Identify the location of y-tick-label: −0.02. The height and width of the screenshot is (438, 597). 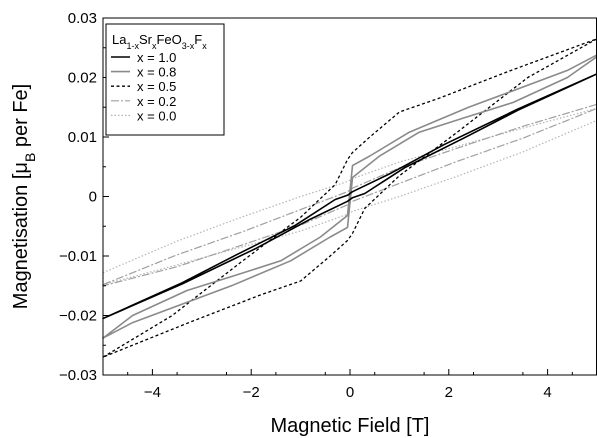
(78, 316).